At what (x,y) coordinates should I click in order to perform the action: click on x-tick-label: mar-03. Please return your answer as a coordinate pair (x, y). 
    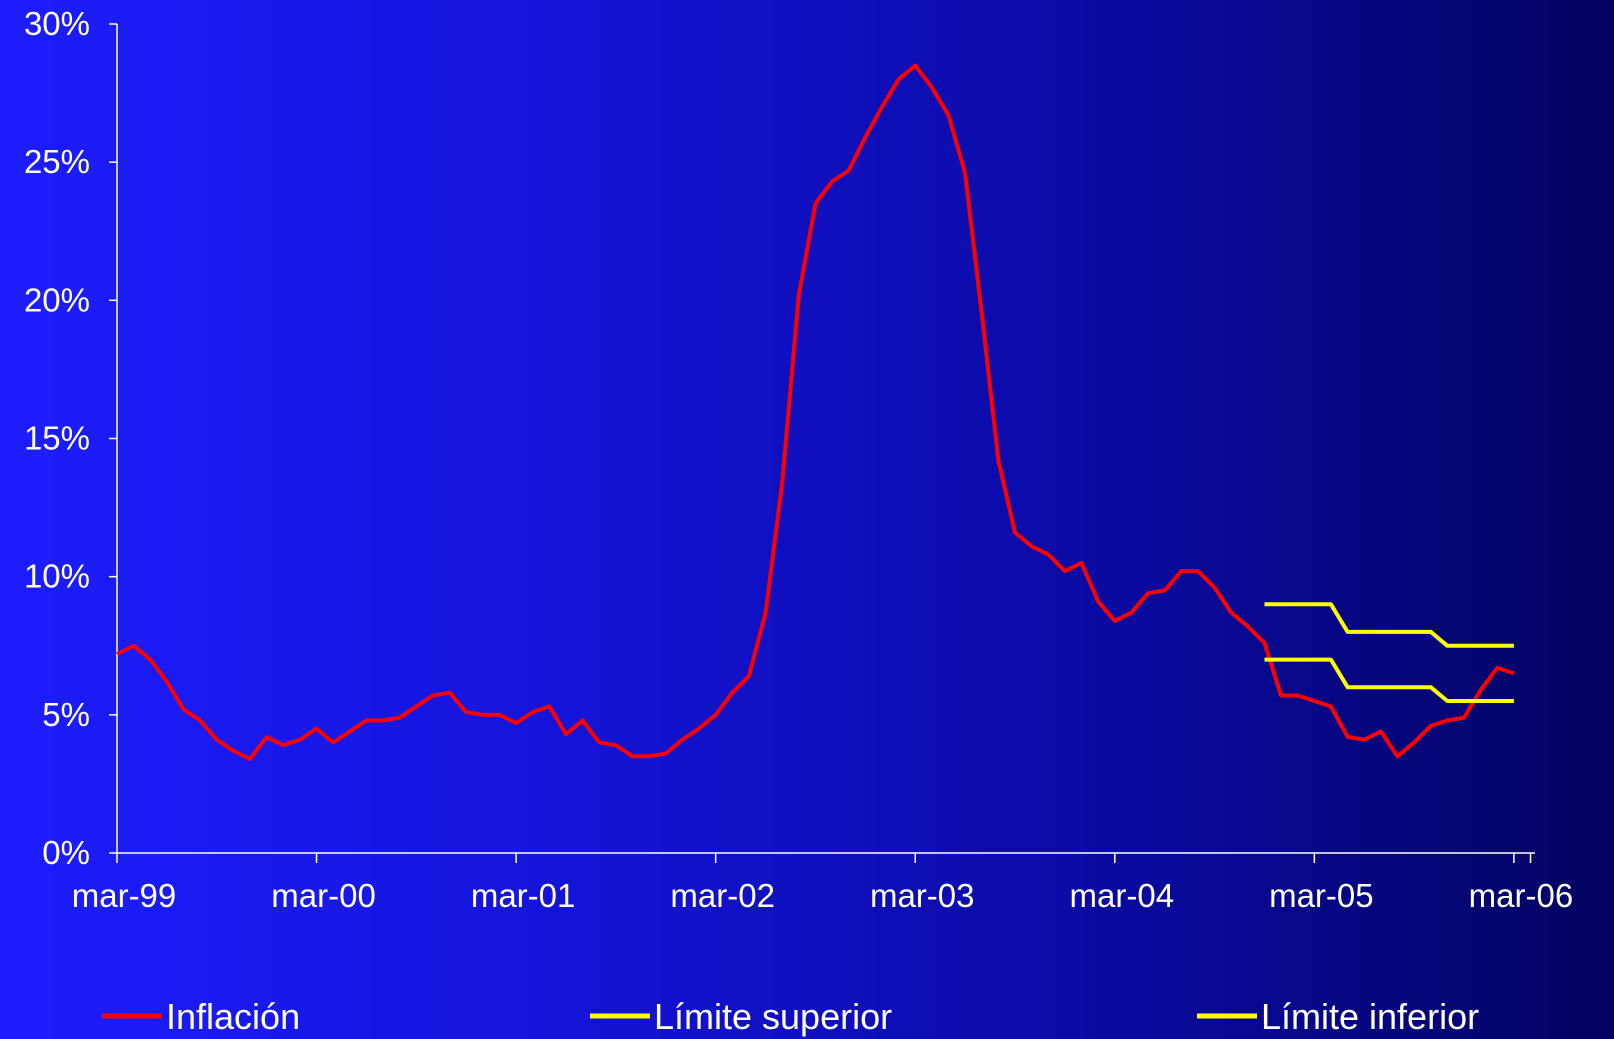
    Looking at the image, I should click on (922, 895).